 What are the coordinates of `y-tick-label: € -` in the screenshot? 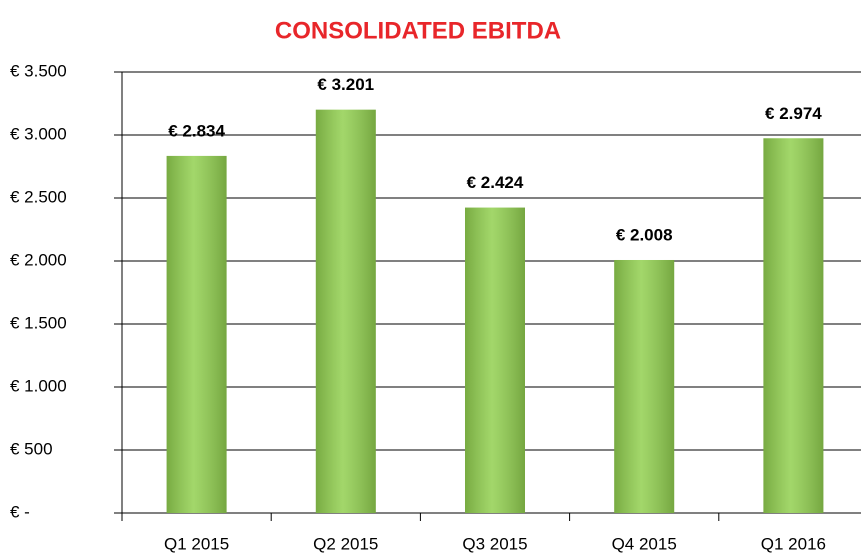 It's located at (20, 511).